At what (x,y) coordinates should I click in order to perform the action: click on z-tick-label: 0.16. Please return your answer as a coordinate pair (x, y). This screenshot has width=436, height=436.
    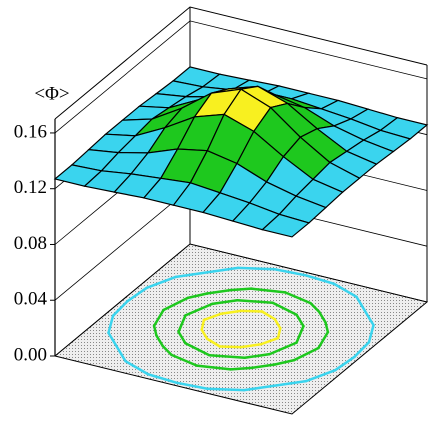
    Looking at the image, I should click on (30, 131).